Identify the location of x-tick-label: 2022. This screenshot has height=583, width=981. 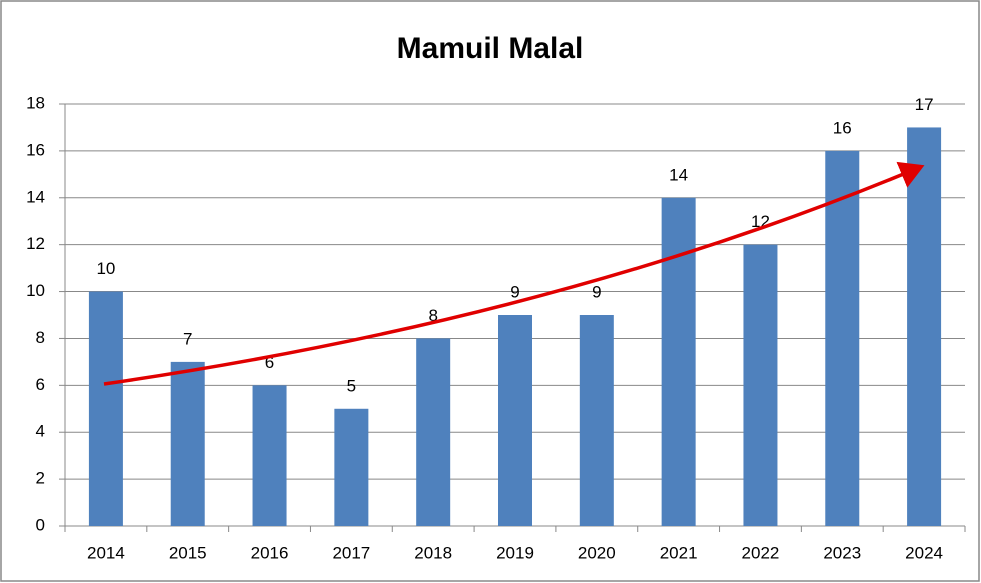
(761, 552).